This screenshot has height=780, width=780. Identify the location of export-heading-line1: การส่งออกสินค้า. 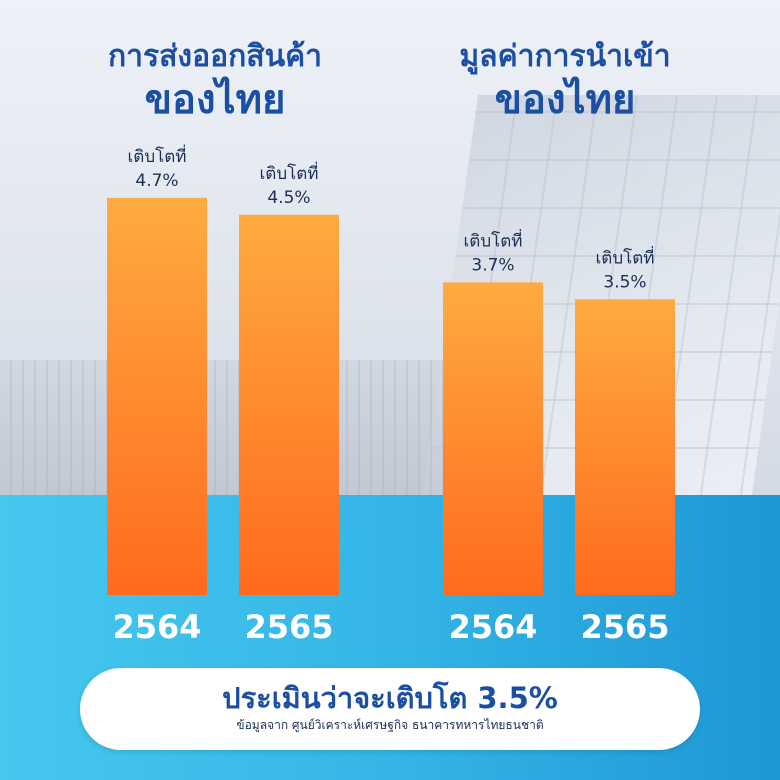
(214, 56).